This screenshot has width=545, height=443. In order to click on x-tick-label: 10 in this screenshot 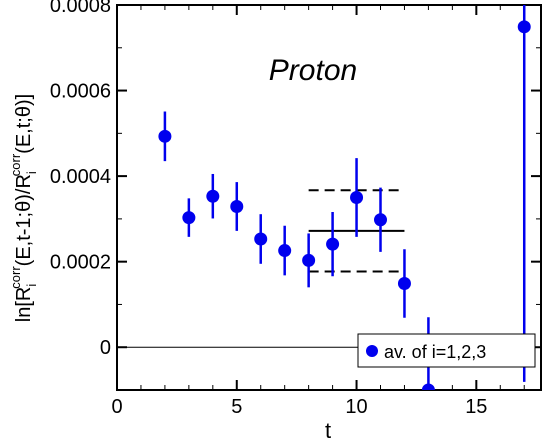, I will do `click(356, 407)`.